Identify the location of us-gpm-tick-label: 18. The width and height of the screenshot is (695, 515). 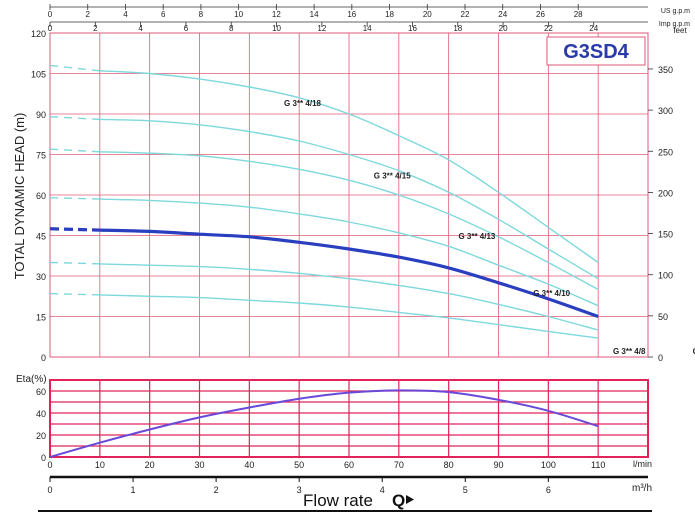
(389, 14).